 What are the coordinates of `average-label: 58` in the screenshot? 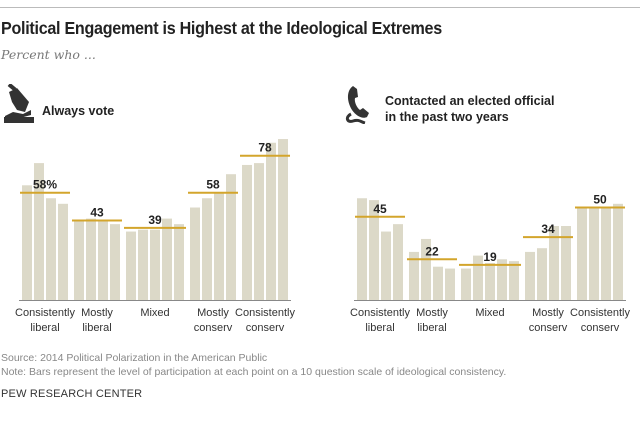 It's located at (213, 185).